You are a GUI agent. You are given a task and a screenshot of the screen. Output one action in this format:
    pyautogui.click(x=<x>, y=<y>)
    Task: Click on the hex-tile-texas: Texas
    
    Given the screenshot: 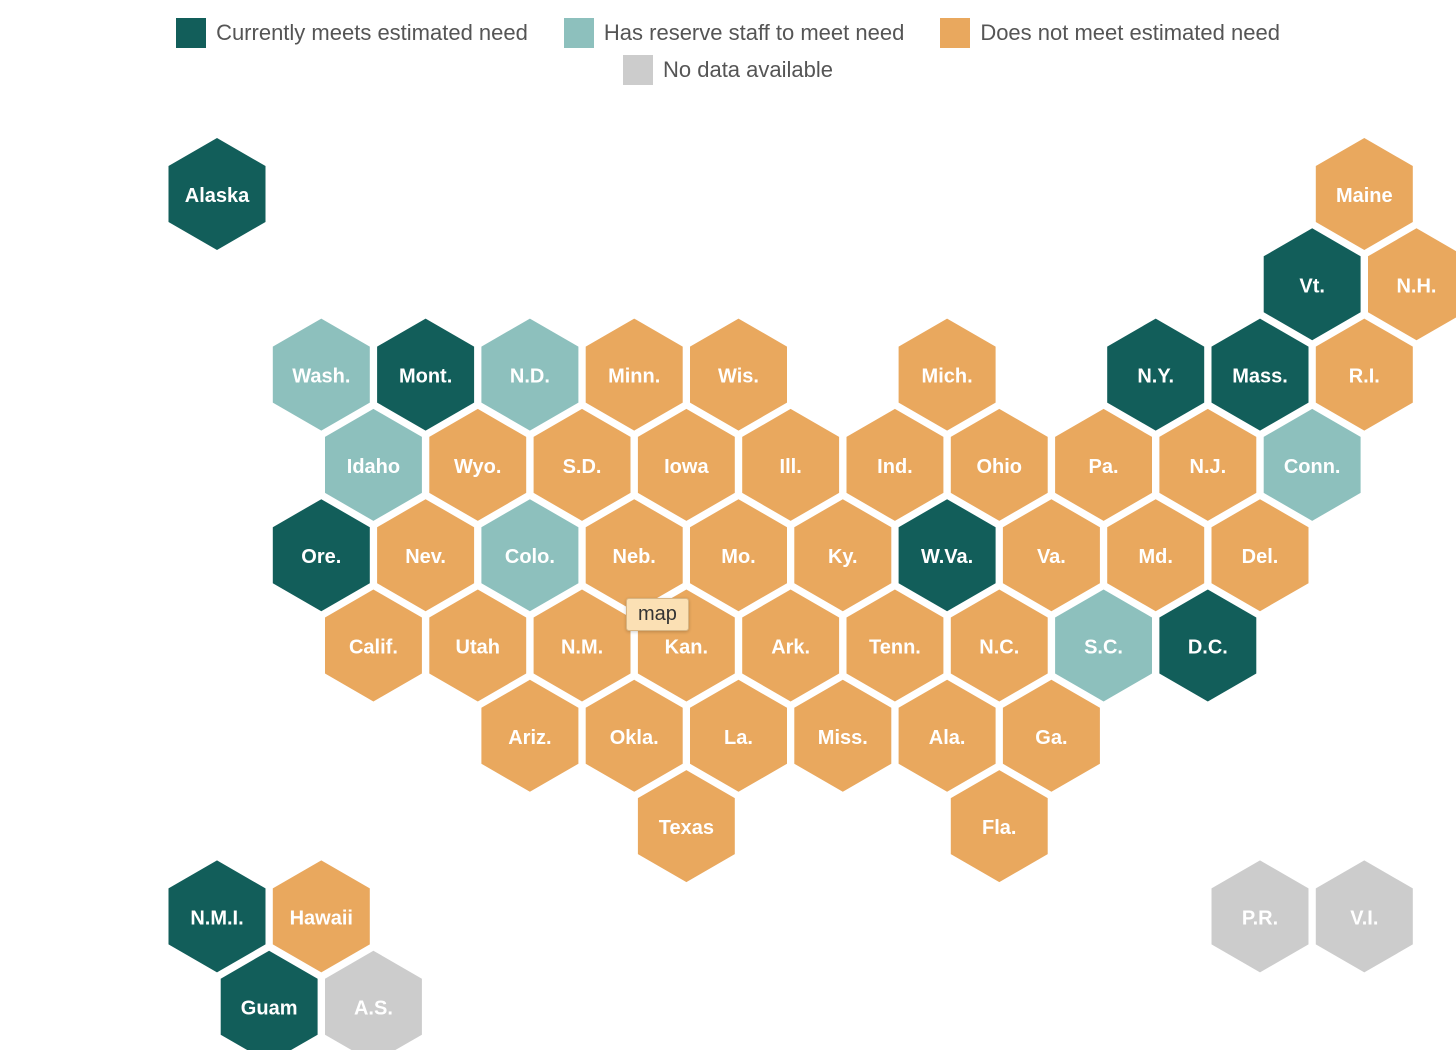 What is the action you would take?
    pyautogui.click(x=686, y=826)
    